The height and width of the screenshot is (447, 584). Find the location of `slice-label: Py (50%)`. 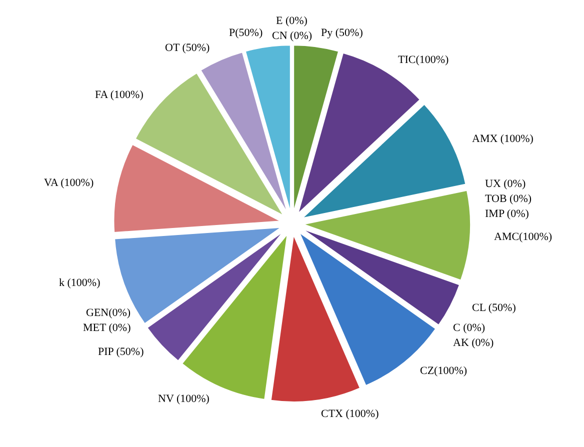

slice-label: Py (50%) is located at coordinates (342, 33).